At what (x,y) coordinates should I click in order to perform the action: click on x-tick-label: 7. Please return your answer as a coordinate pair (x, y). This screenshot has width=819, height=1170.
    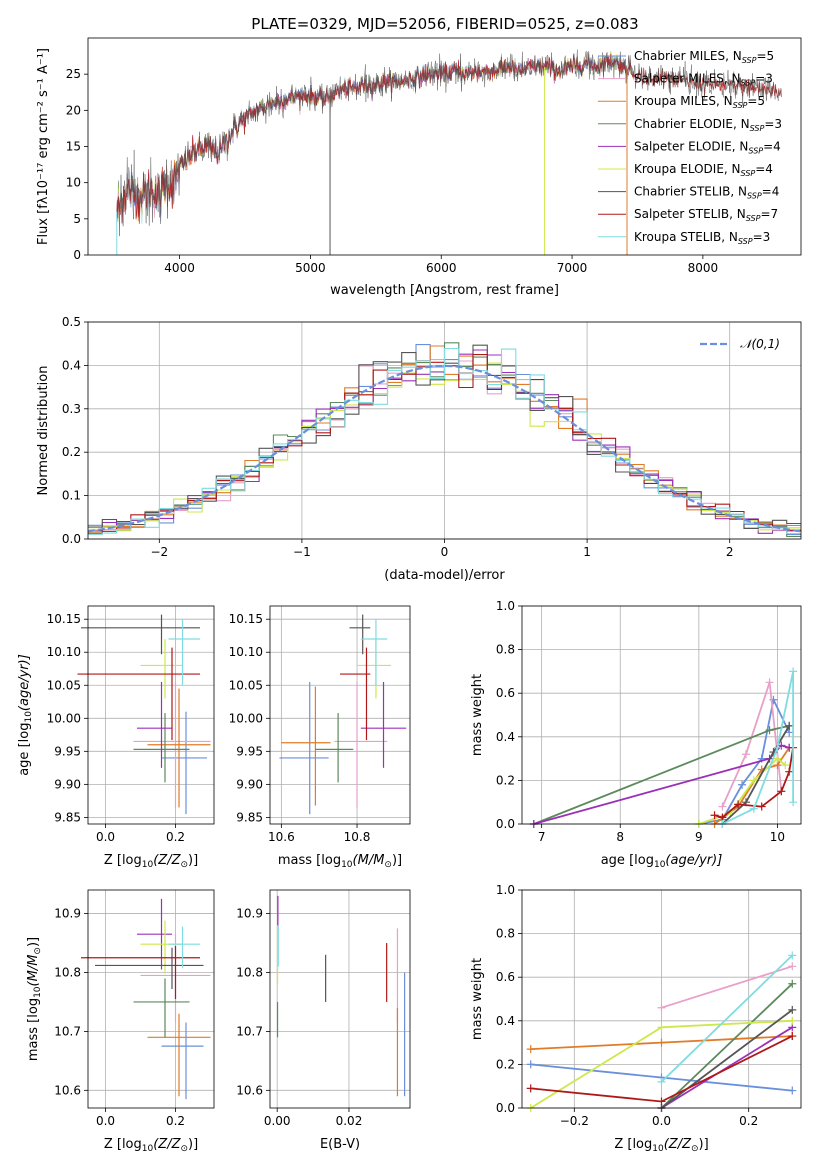
    Looking at the image, I should click on (542, 837).